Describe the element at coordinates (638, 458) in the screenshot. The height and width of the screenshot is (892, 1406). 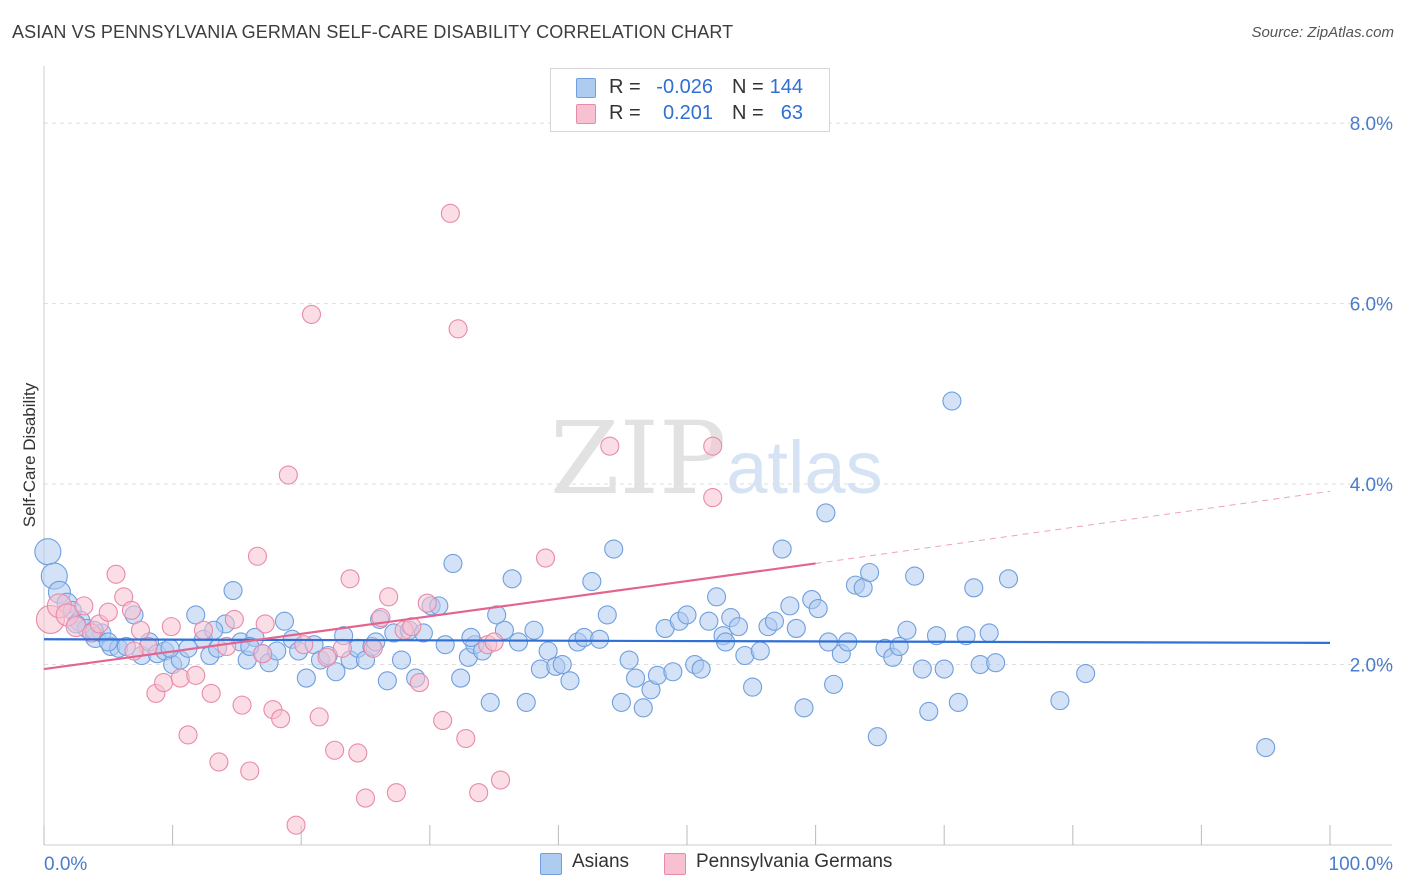
I see `watermark-zip: ZIP` at that location.